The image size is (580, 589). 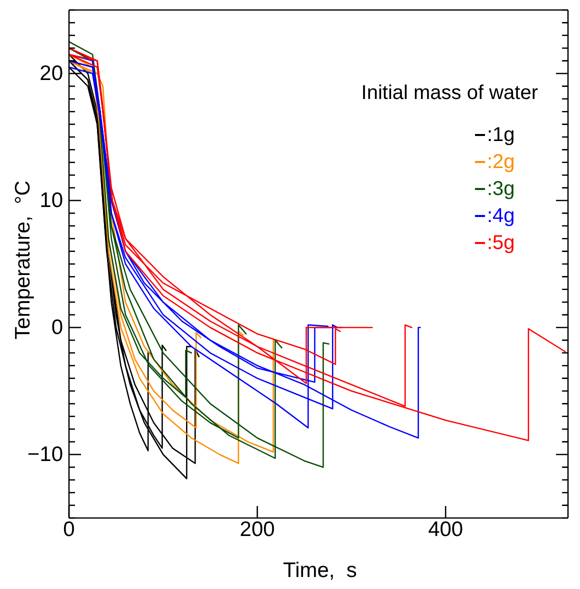 What do you see at coordinates (501, 216) in the screenshot?
I see `legend-label: :4g` at bounding box center [501, 216].